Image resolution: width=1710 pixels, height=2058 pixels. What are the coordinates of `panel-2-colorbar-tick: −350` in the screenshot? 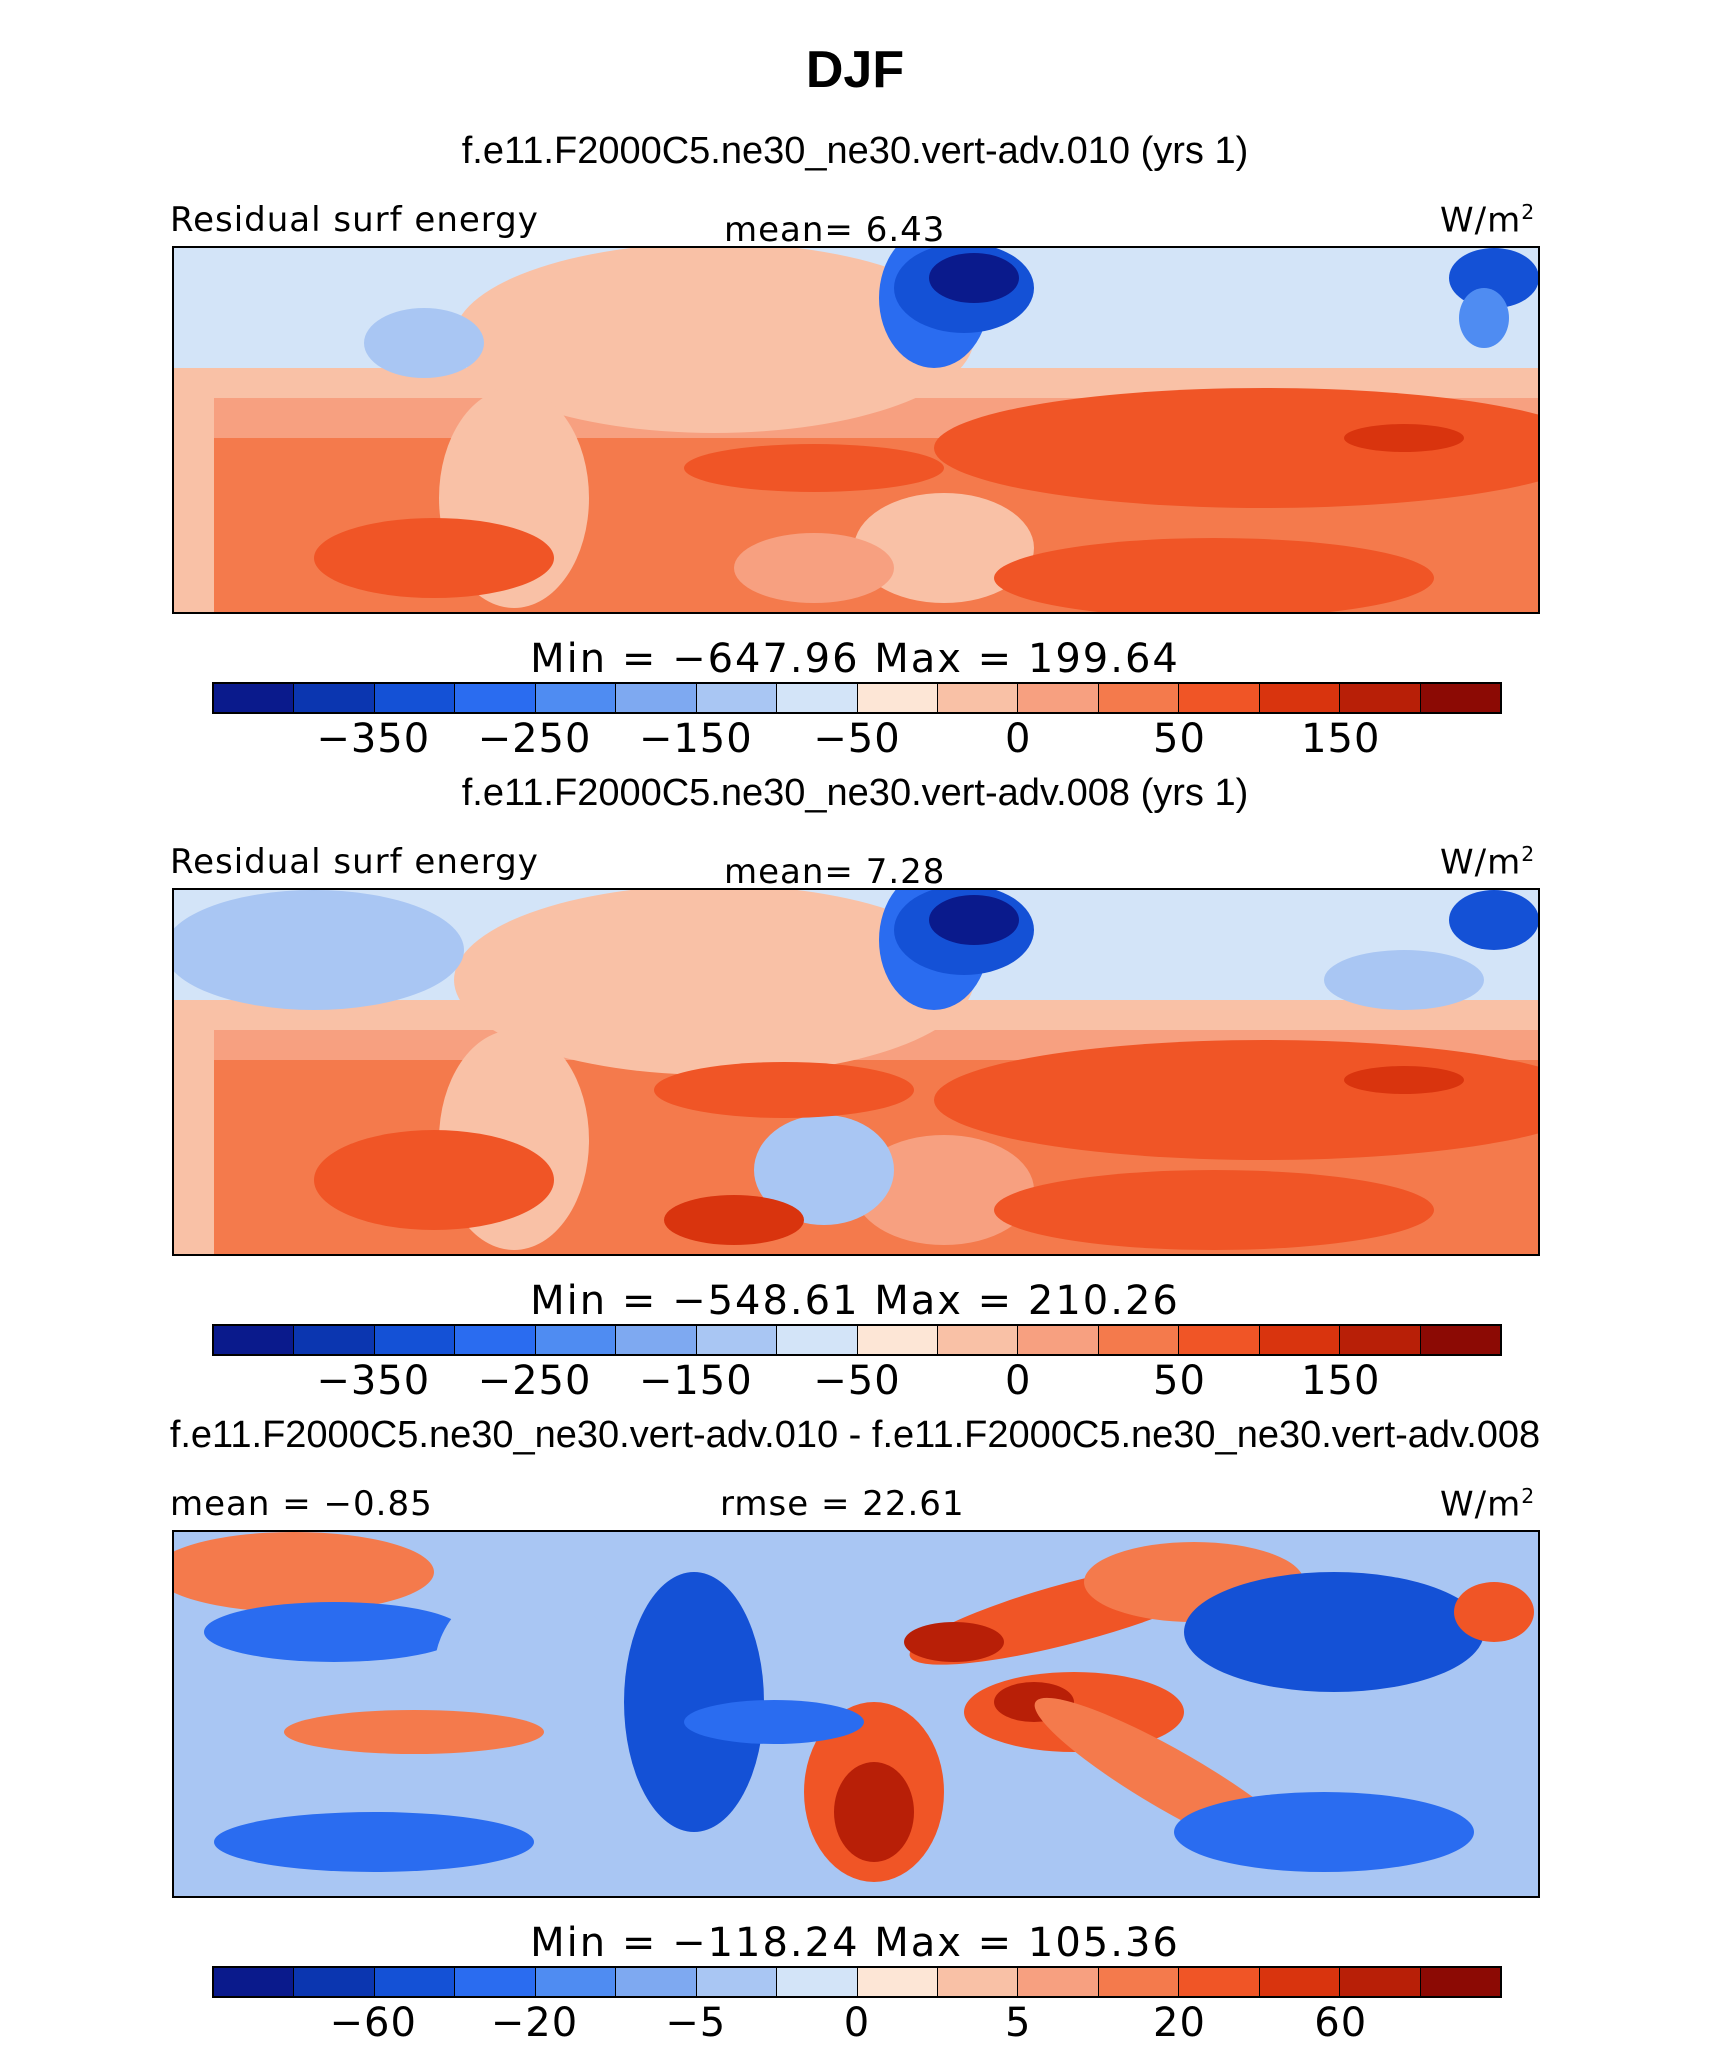 It's located at (373, 1381).